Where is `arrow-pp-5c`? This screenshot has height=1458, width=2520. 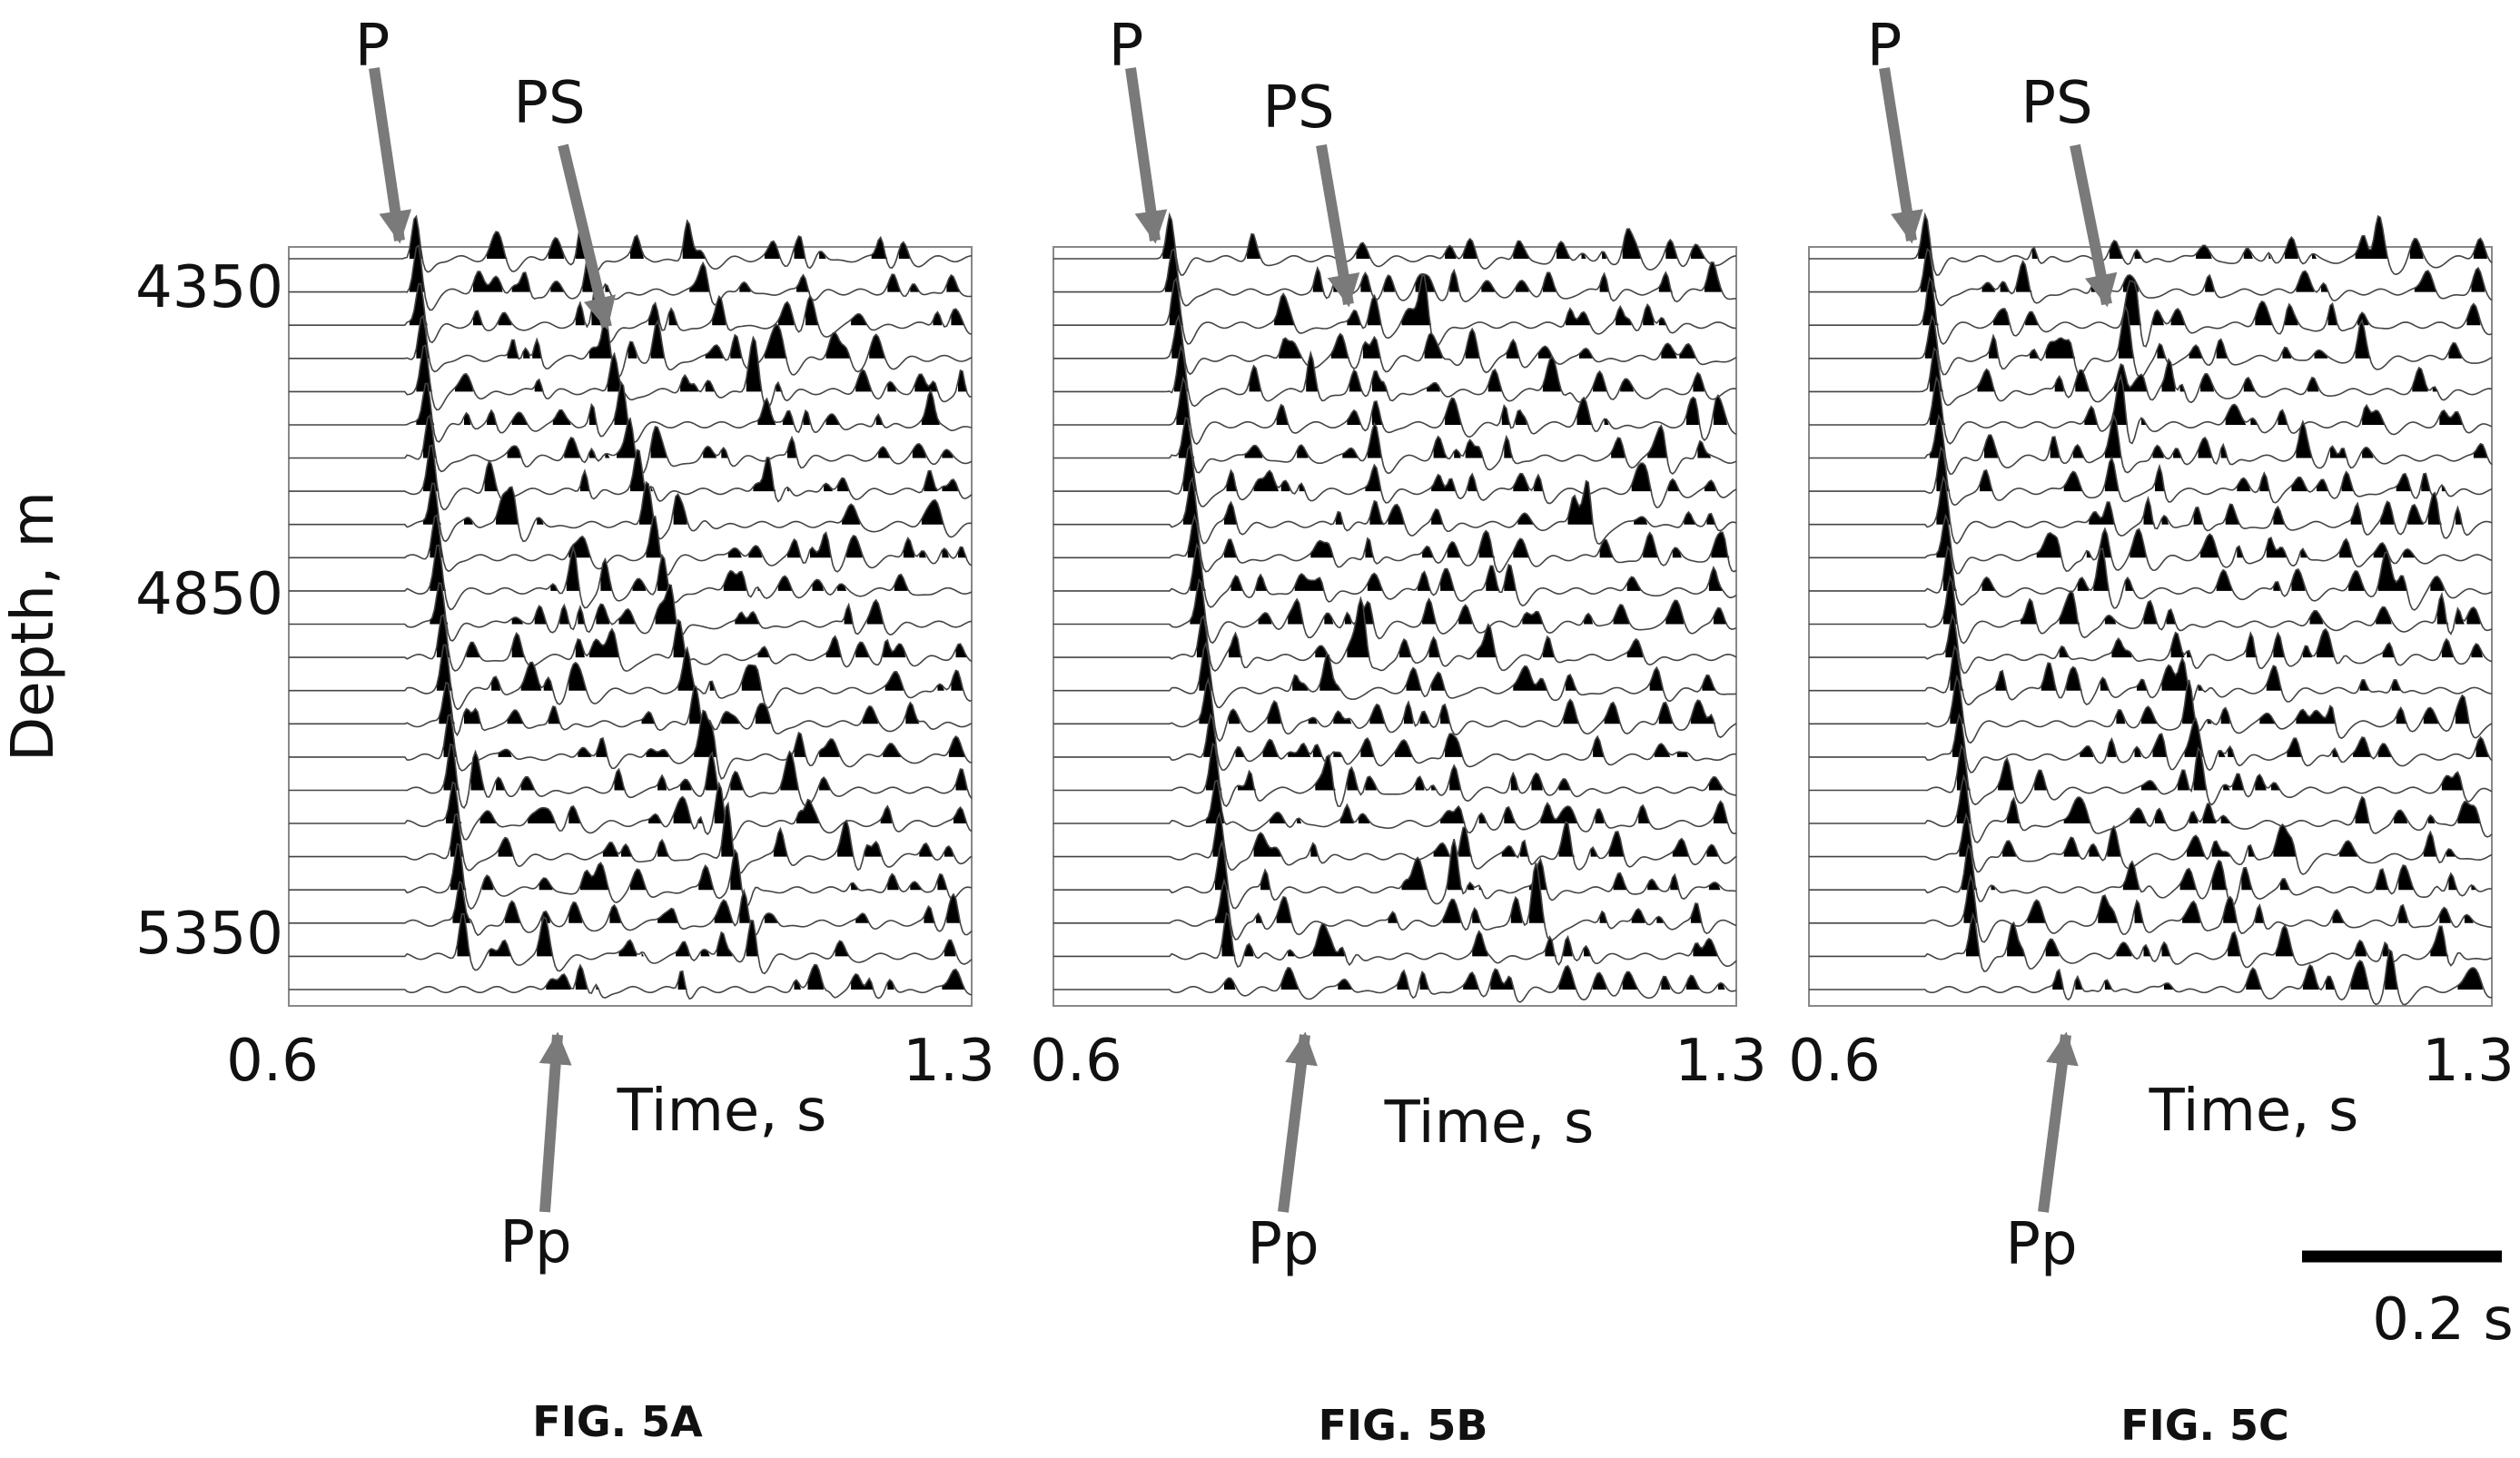
arrow-pp-5c is located at coordinates (2059, 1122).